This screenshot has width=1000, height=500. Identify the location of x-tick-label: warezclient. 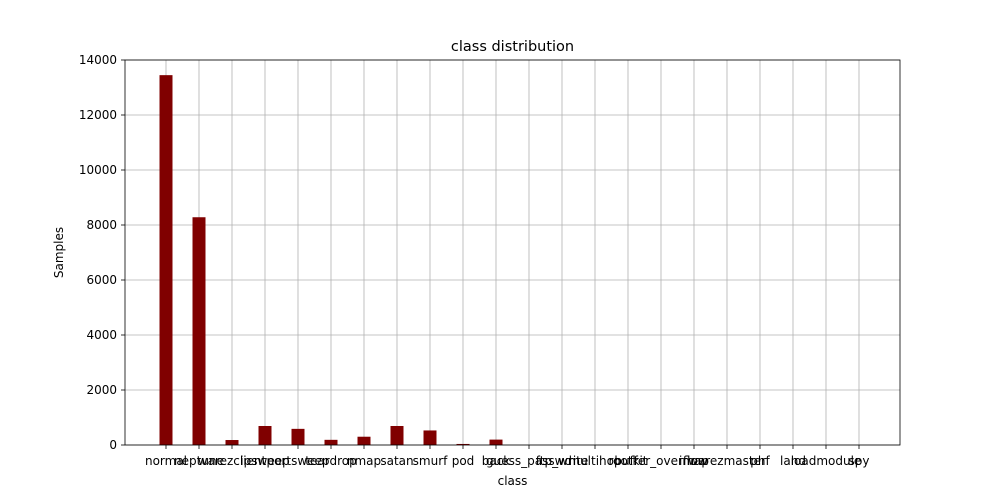
(232, 461).